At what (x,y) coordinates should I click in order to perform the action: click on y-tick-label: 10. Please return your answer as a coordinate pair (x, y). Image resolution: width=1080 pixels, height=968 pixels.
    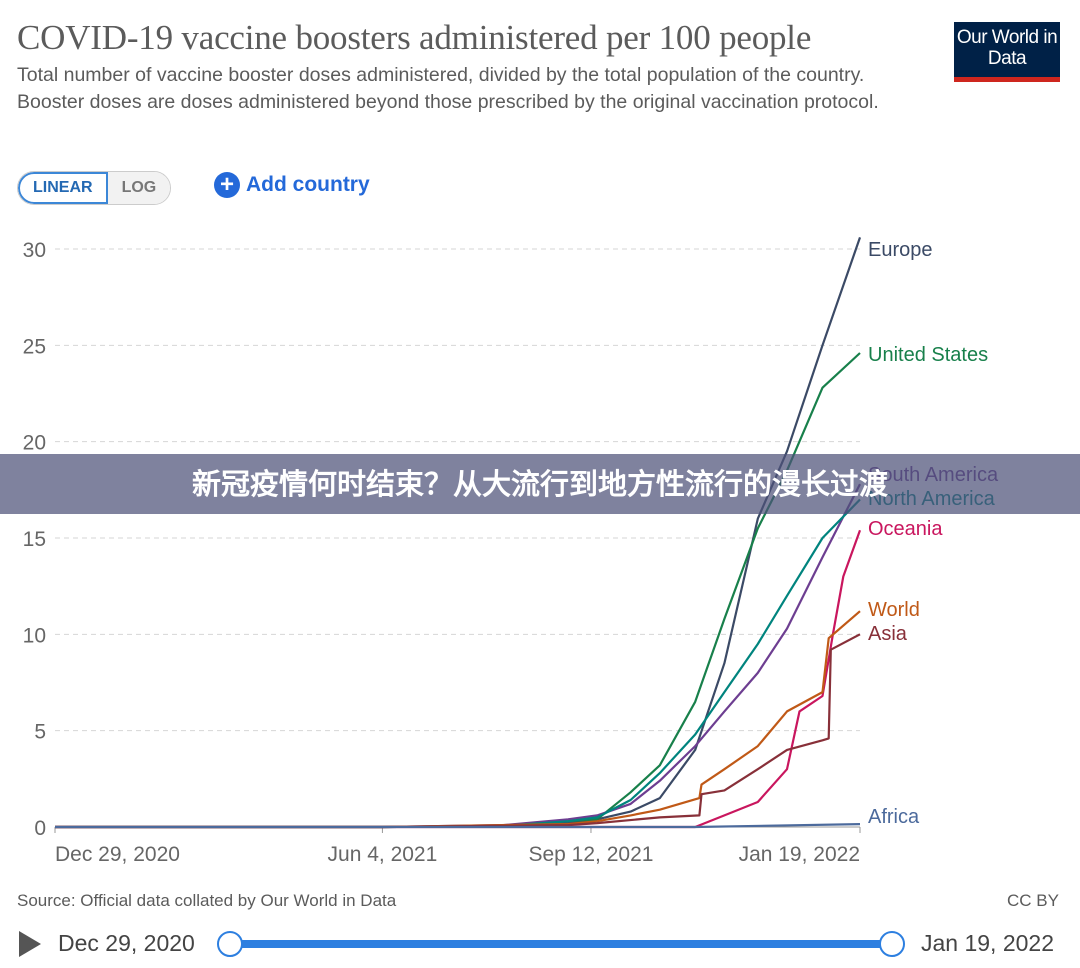
    Looking at the image, I should click on (34, 635).